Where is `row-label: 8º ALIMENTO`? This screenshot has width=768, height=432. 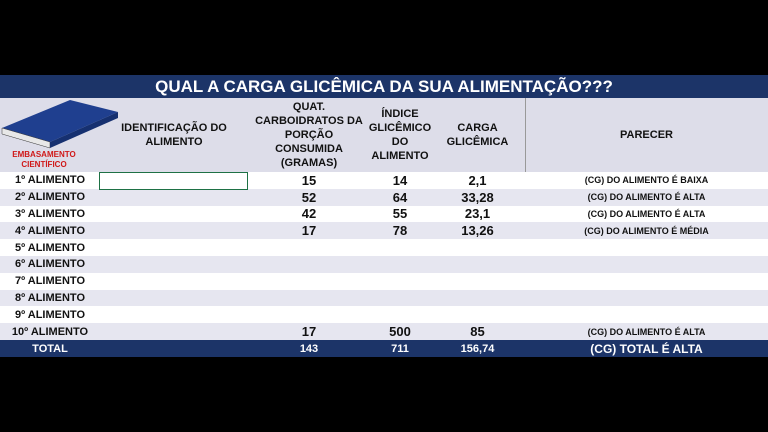
row-label: 8º ALIMENTO is located at coordinates (50, 297).